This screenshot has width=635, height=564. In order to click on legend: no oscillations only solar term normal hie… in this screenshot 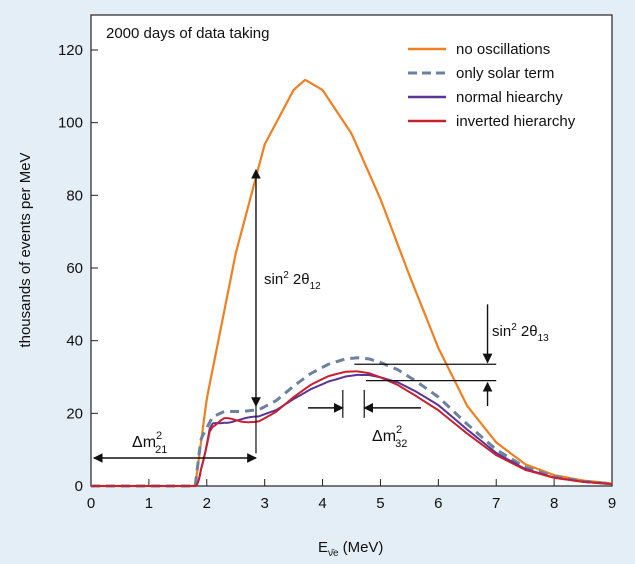, I will do `click(492, 85)`.